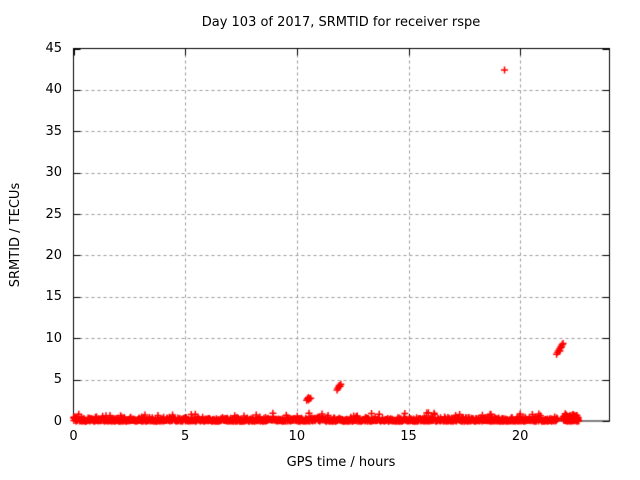 The height and width of the screenshot is (480, 640). What do you see at coordinates (297, 436) in the screenshot?
I see `x-tick-label: 10` at bounding box center [297, 436].